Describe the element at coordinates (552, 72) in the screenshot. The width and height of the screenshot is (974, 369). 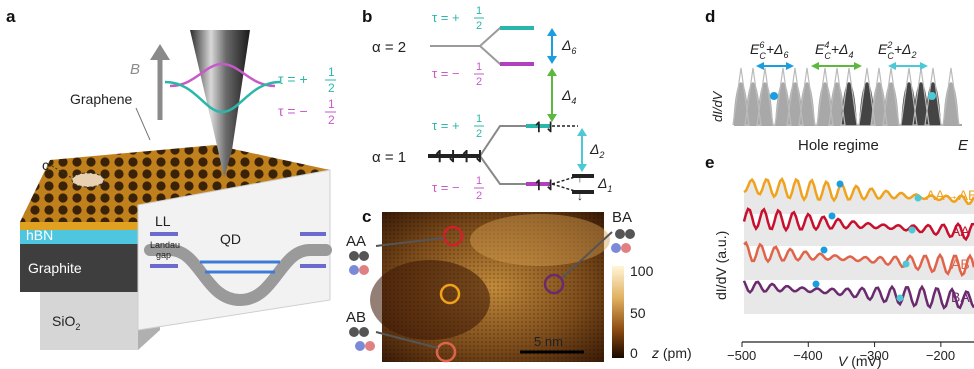
I see `delta4-head-up` at that location.